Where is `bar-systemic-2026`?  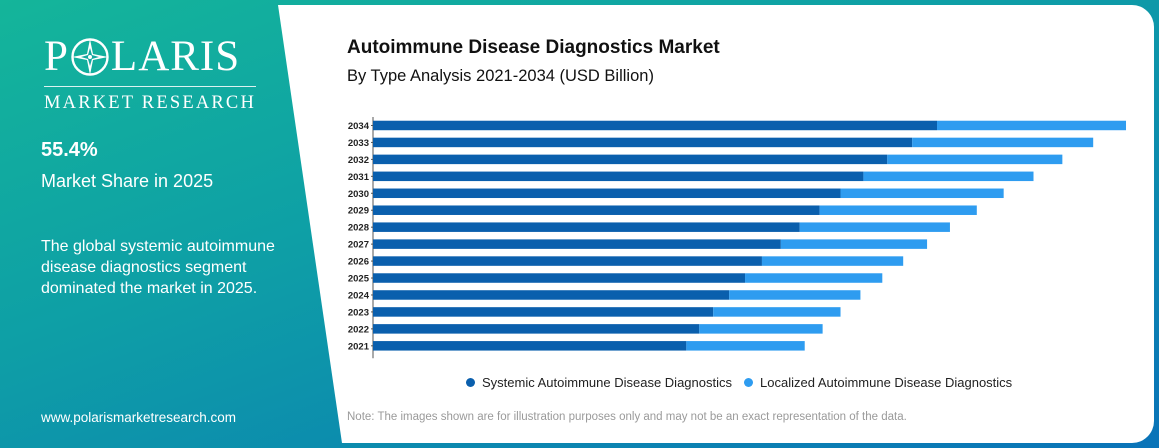
bar-systemic-2026 is located at coordinates (567, 261).